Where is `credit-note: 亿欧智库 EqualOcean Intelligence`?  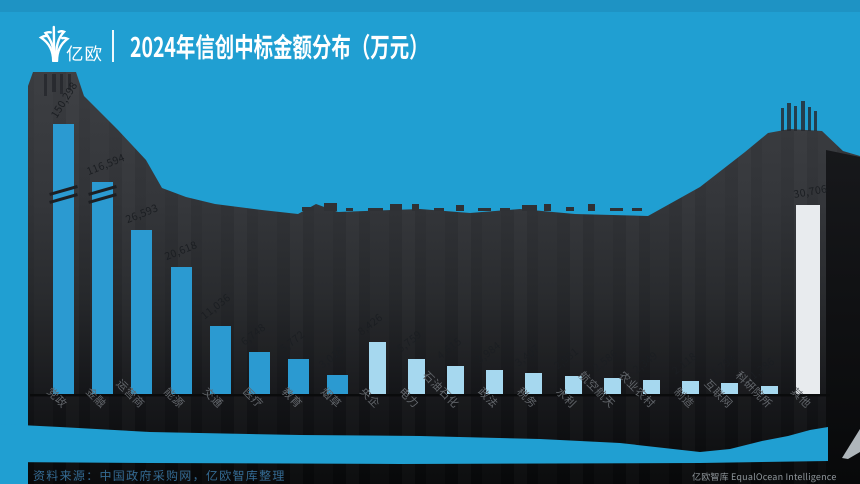
credit-note: 亿欧智库 EqualOcean Intelligence is located at coordinates (764, 476).